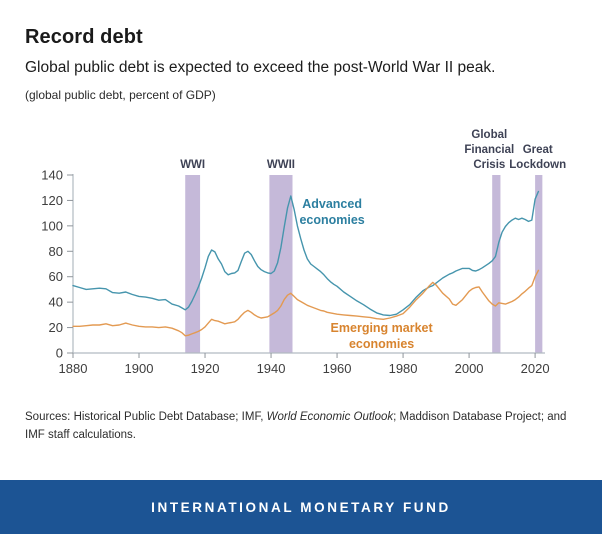  Describe the element at coordinates (205, 368) in the screenshot. I see `x-tick-label: 1920` at that location.